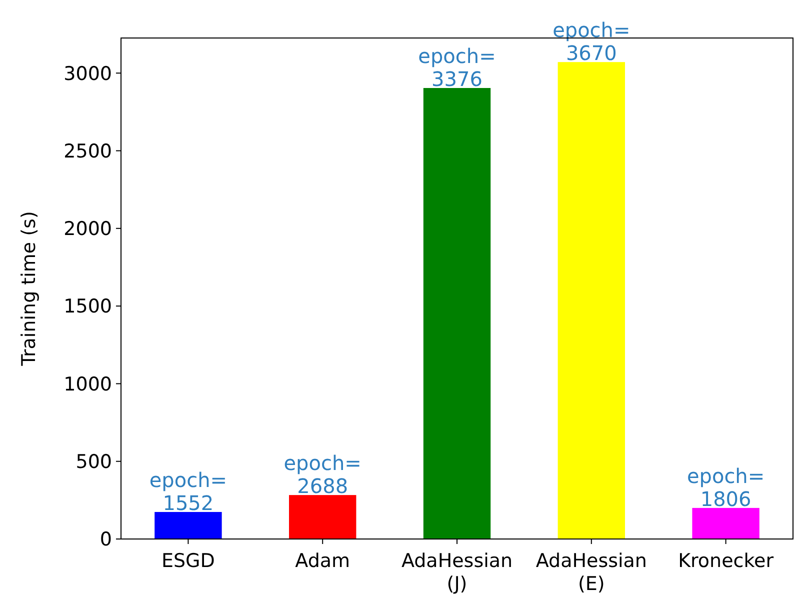  I want to click on y-tick-label: 0, so click(106, 539).